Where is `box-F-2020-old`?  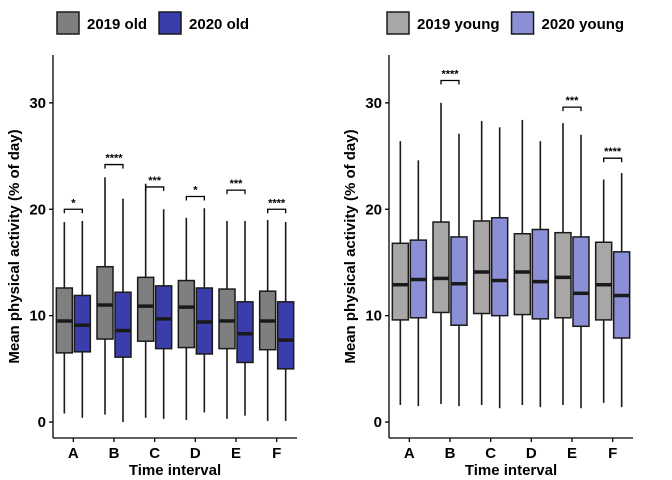 box-F-2020-old is located at coordinates (285, 321).